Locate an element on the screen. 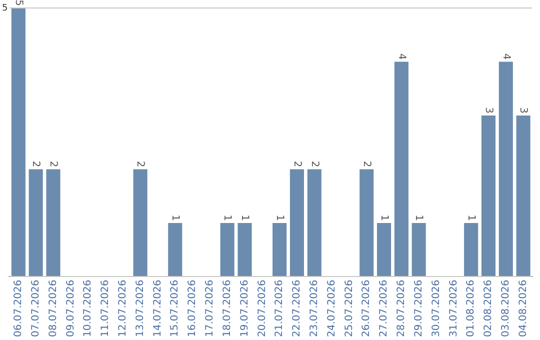  x-tick-label: 17.07.2026 is located at coordinates (210, 309).